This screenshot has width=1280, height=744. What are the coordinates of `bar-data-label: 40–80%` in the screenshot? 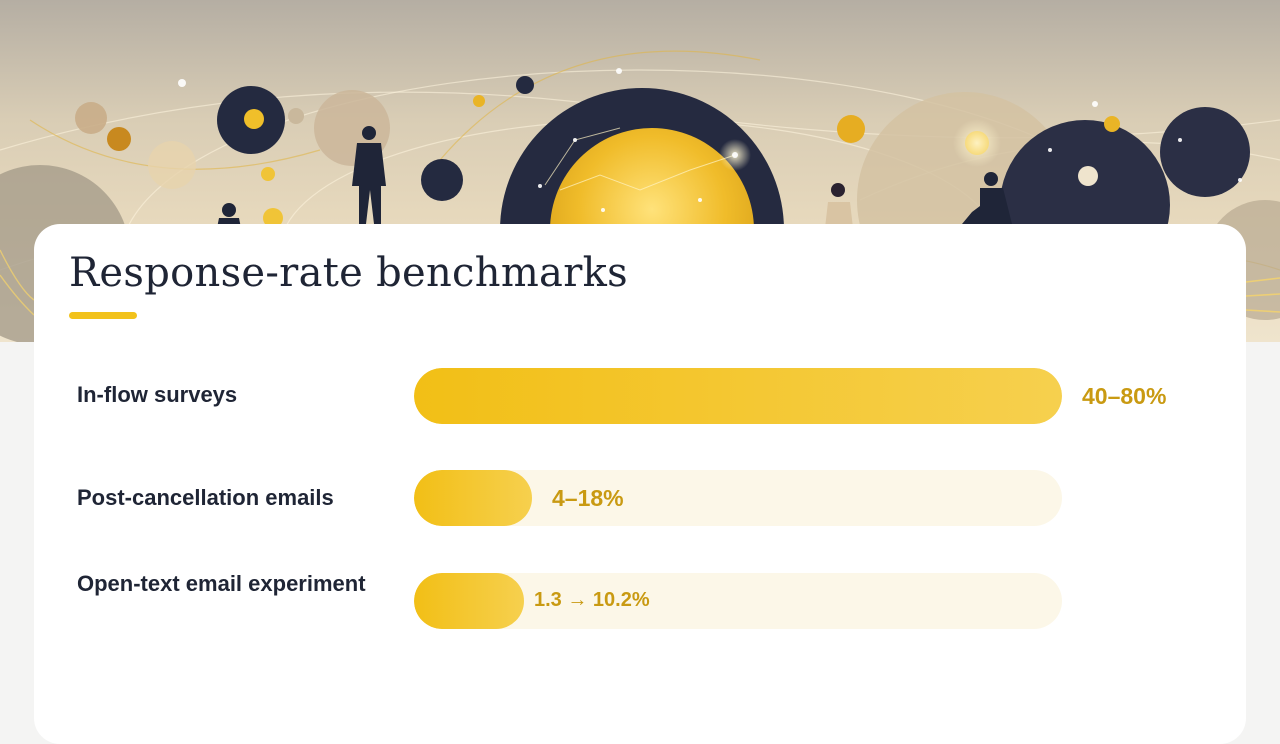 It's located at (1124, 395).